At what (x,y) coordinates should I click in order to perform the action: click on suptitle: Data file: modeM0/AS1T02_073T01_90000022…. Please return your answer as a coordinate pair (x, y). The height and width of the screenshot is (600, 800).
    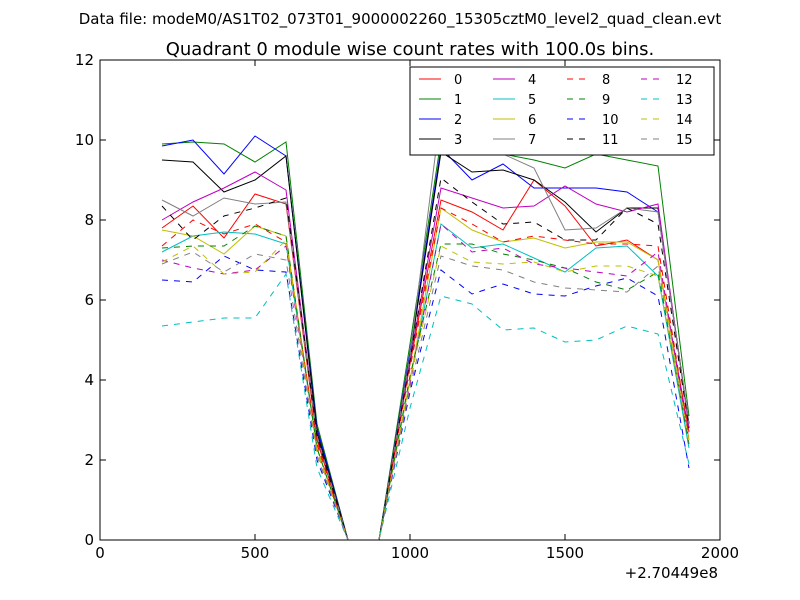
    Looking at the image, I should click on (400, 19).